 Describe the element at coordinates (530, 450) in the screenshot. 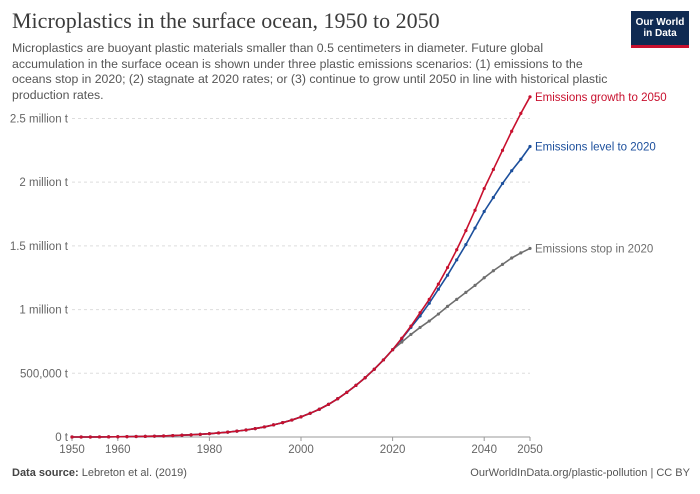

I see `x-tick-label: 2050` at that location.